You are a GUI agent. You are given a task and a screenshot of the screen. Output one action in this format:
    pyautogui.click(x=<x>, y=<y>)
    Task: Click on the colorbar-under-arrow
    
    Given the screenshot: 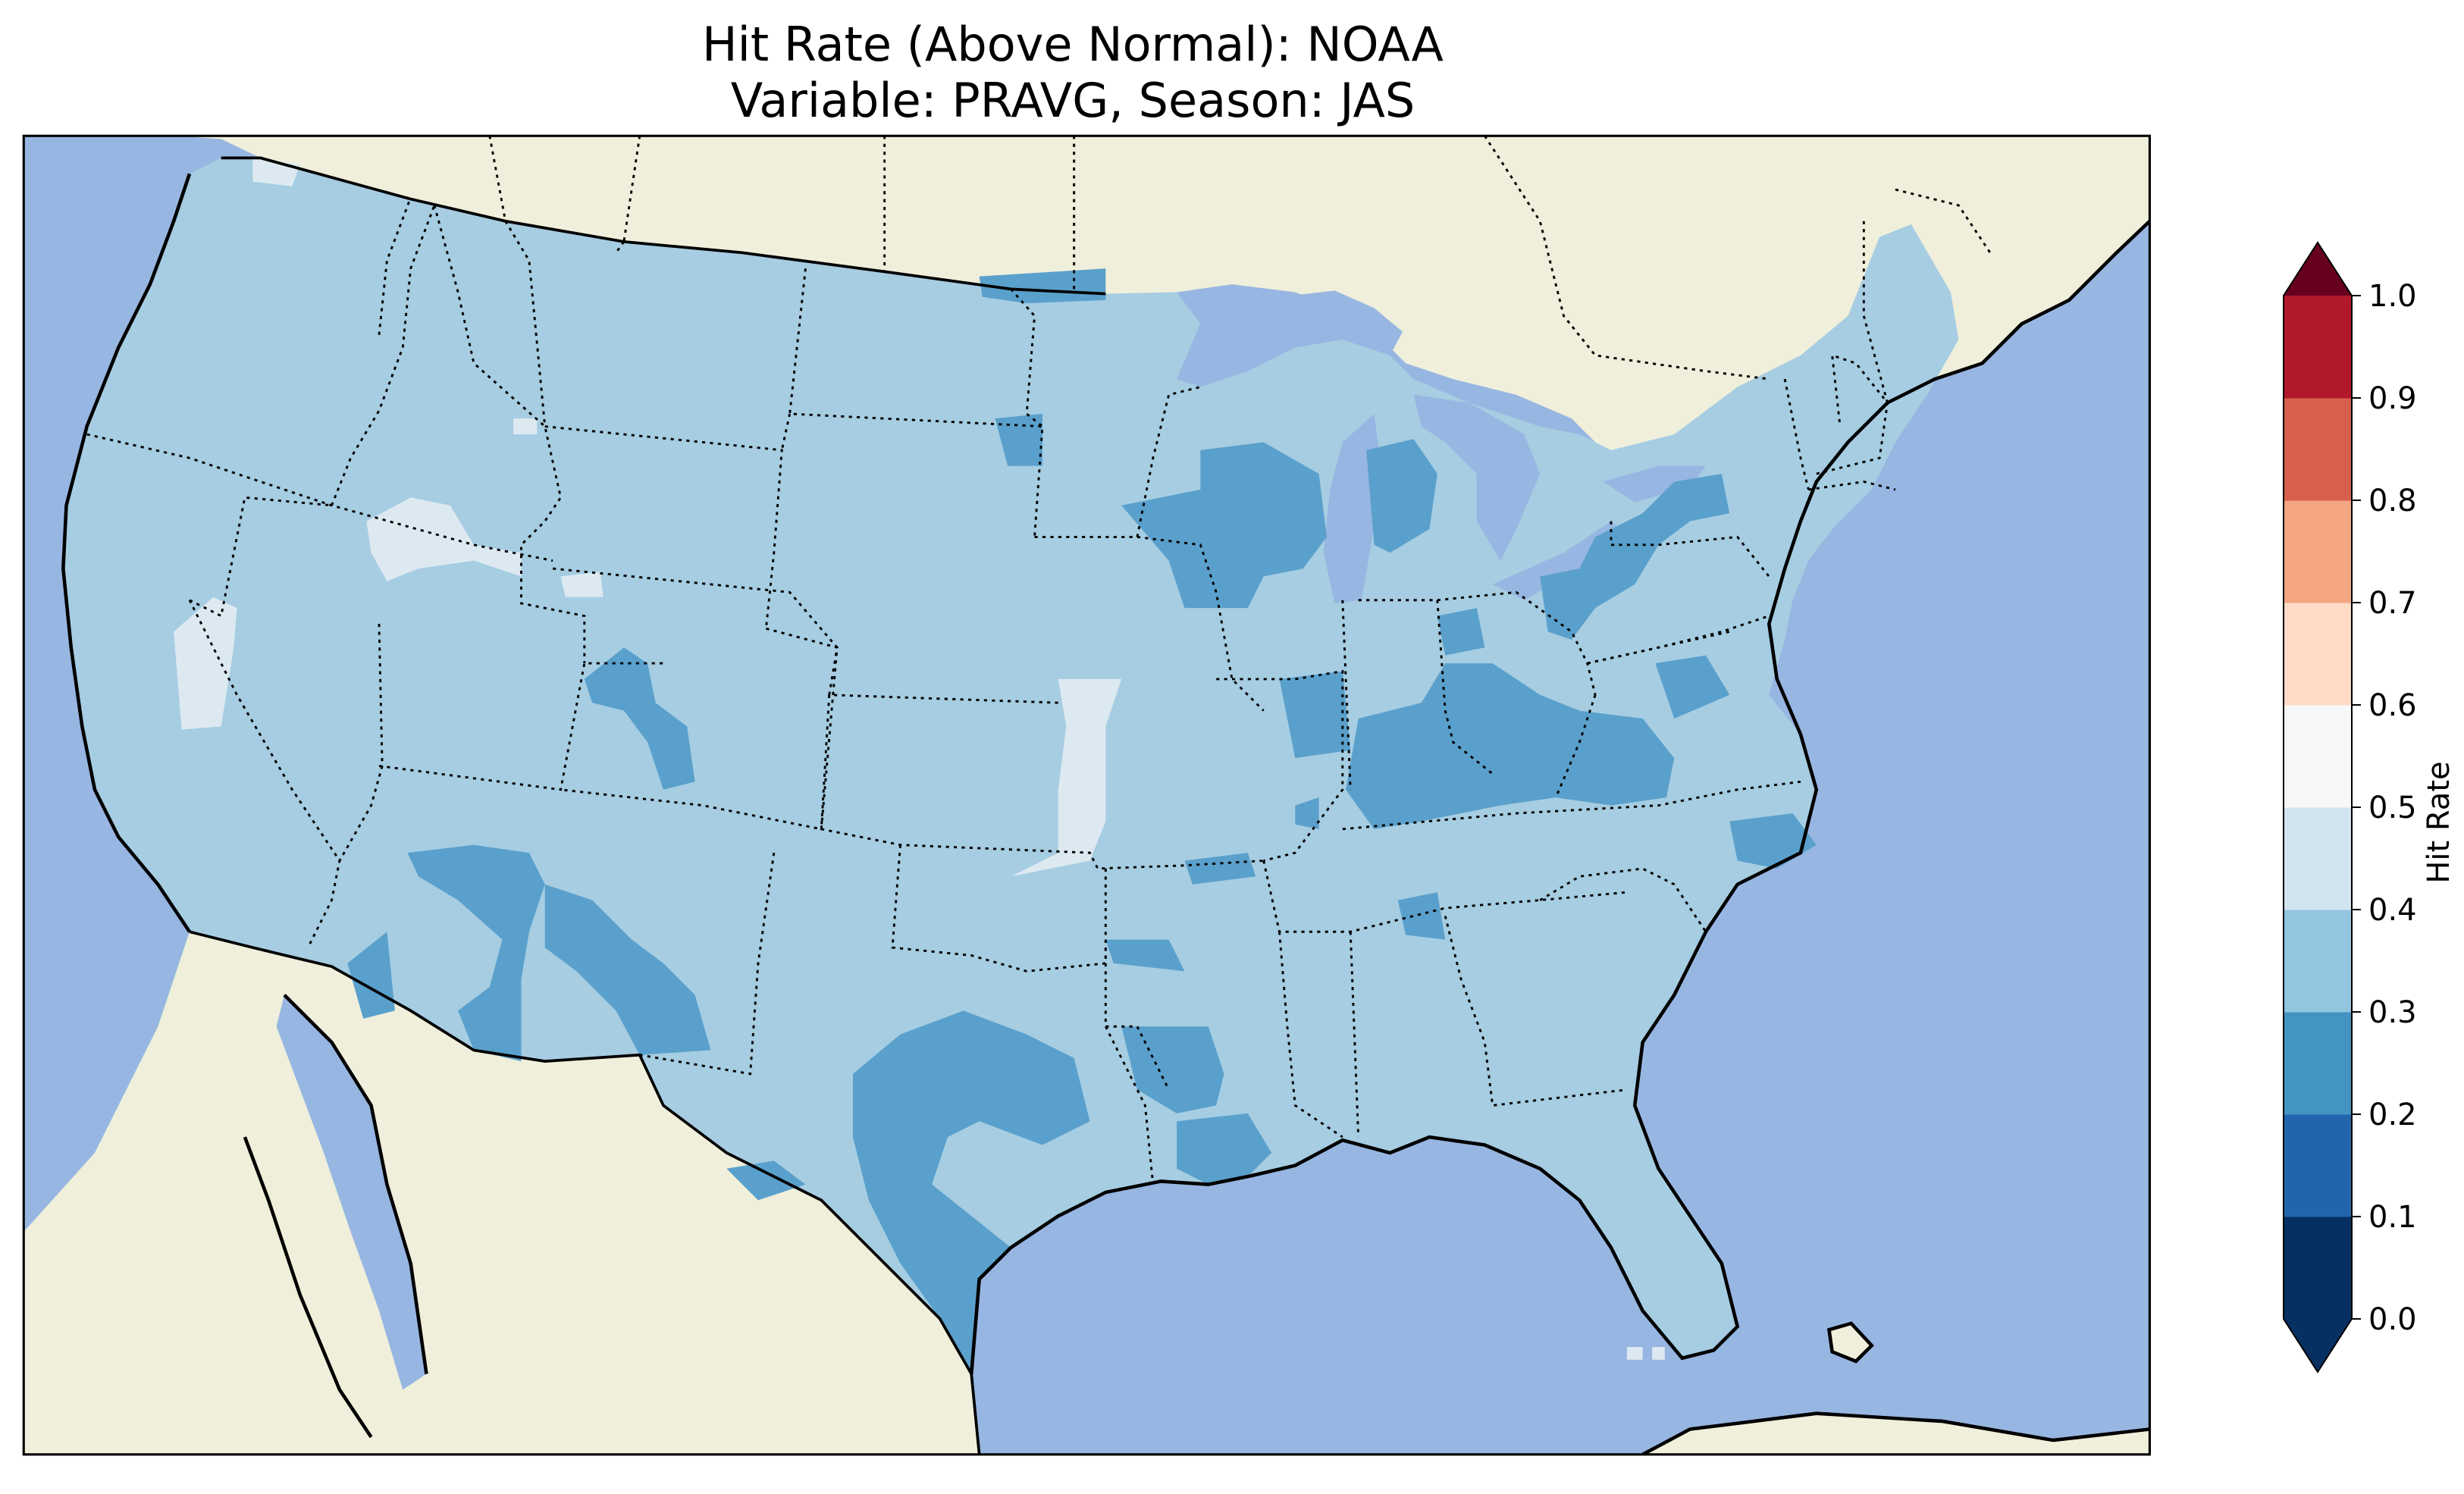 What is the action you would take?
    pyautogui.click(x=2318, y=1345)
    